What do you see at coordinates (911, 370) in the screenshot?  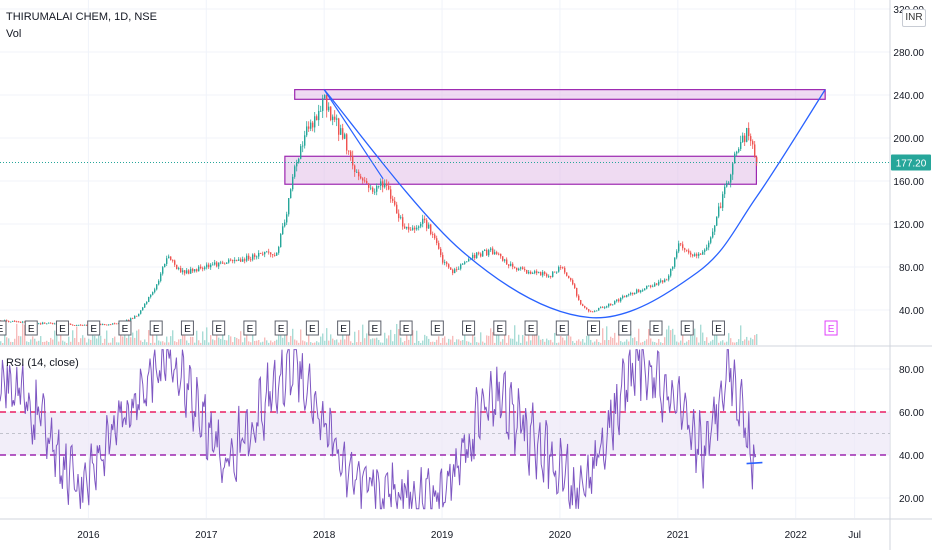 I see `rsi-tick-label: 80.00` at bounding box center [911, 370].